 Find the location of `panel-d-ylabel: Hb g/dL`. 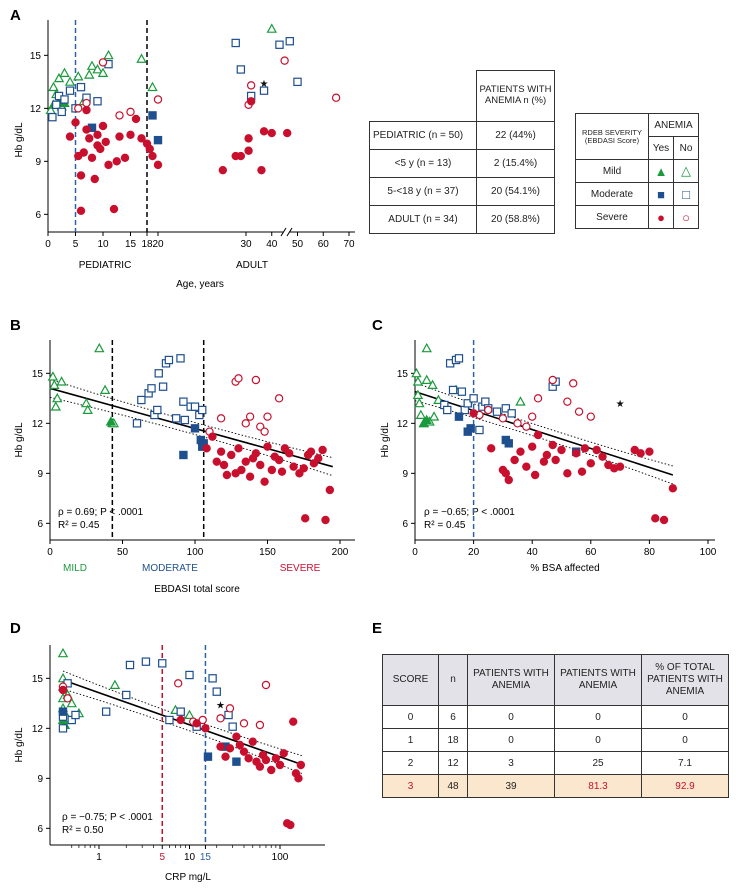

panel-d-ylabel: Hb g/dL is located at coordinates (19, 744).